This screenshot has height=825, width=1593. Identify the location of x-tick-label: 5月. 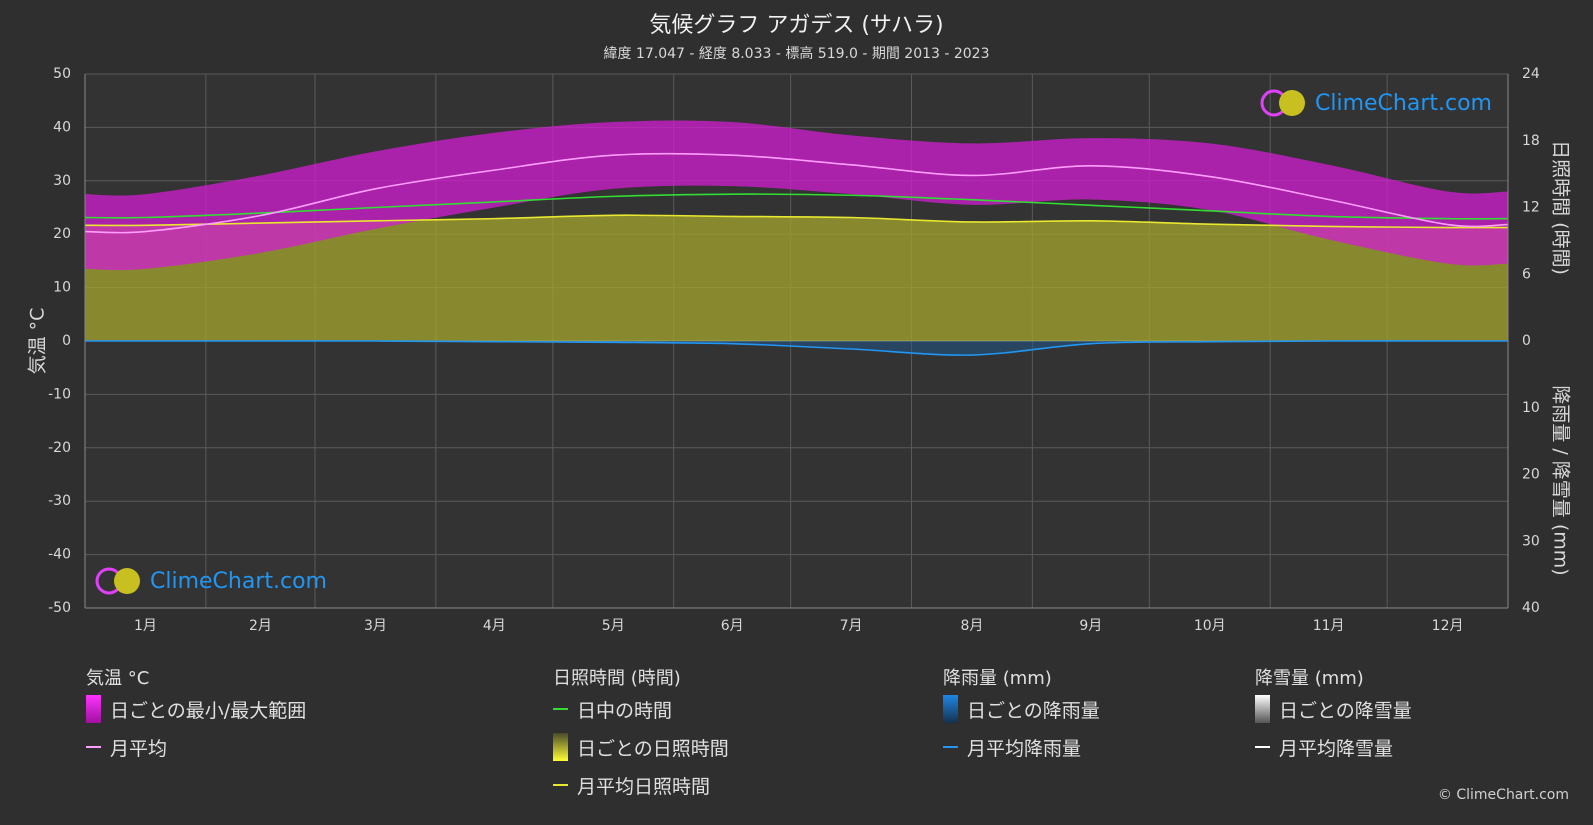
(613, 626).